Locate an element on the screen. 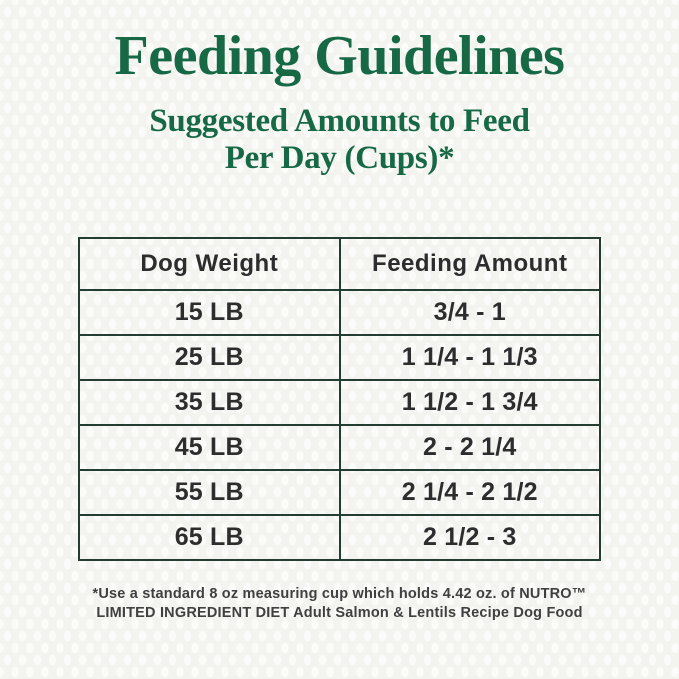 The height and width of the screenshot is (679, 679). table-header-row: Dog Weight Feeding Amount is located at coordinates (339, 264).